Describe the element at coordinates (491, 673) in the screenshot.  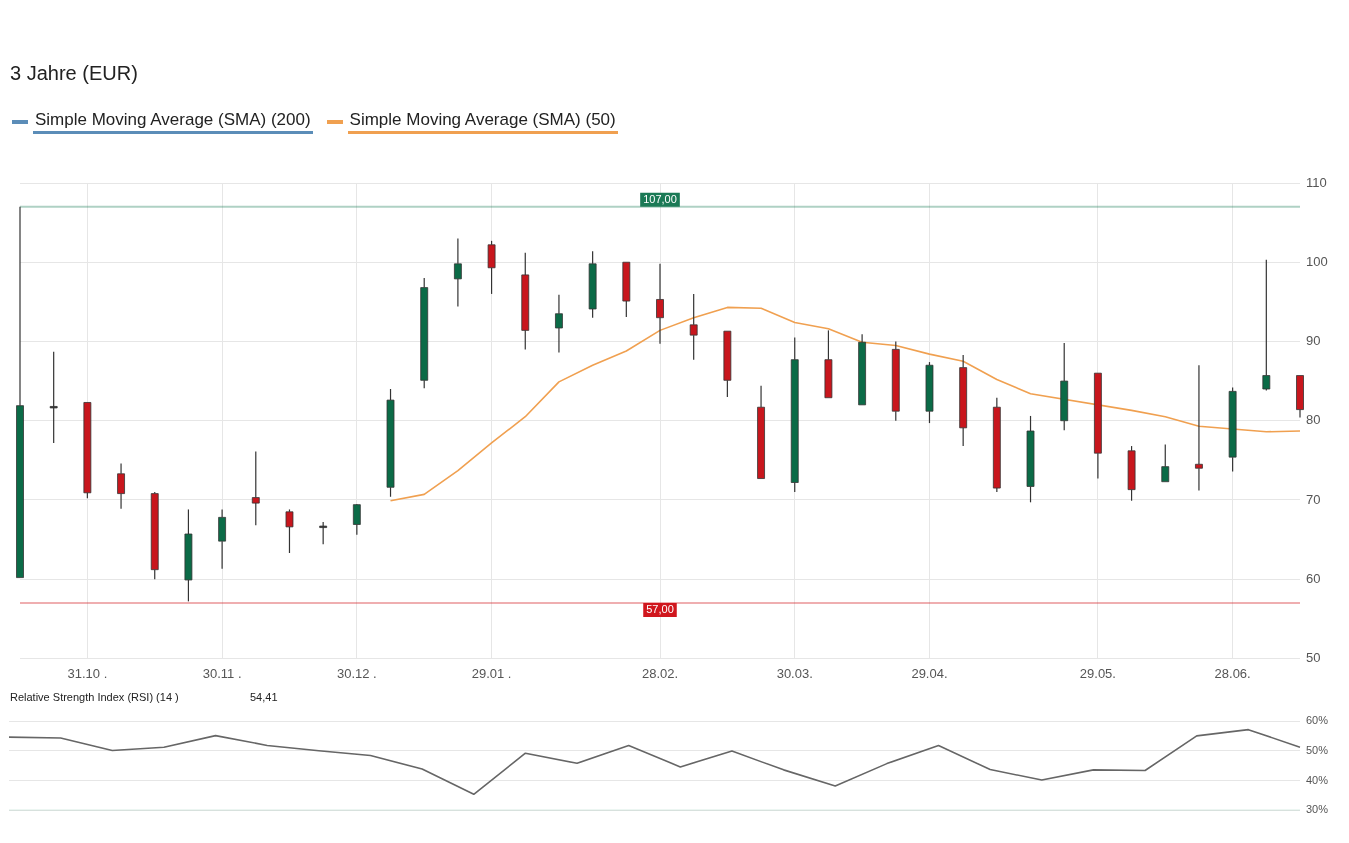
I see `x-tick-label: 29.01 .` at that location.